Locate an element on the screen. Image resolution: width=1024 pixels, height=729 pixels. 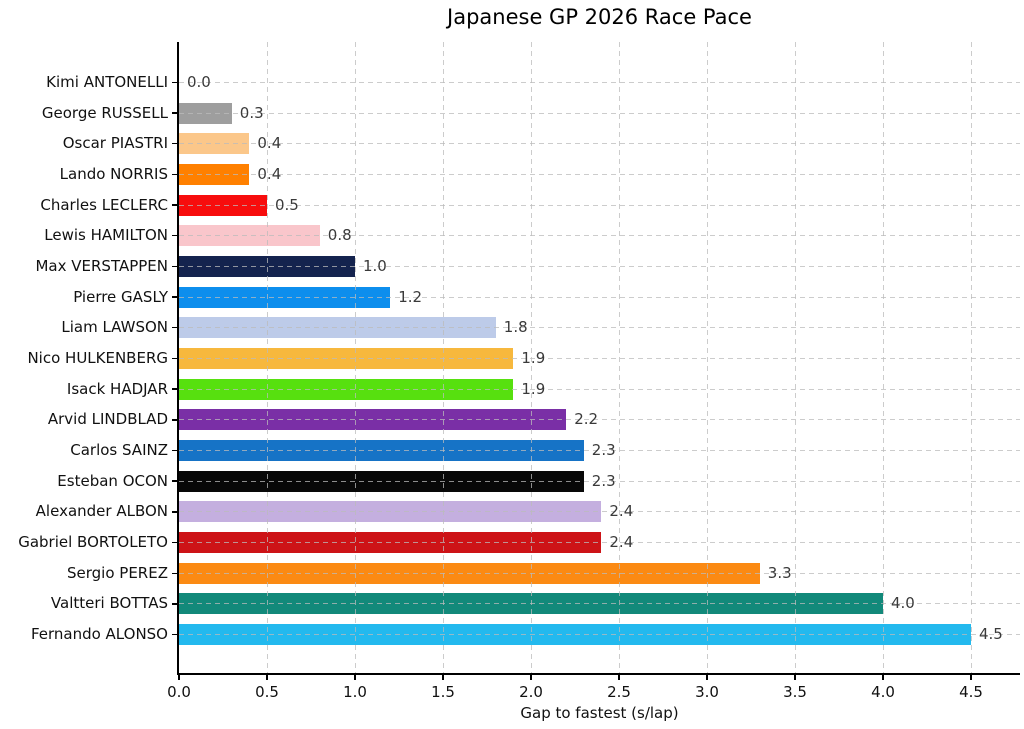
bar-value-label: 2.2 is located at coordinates (586, 419).